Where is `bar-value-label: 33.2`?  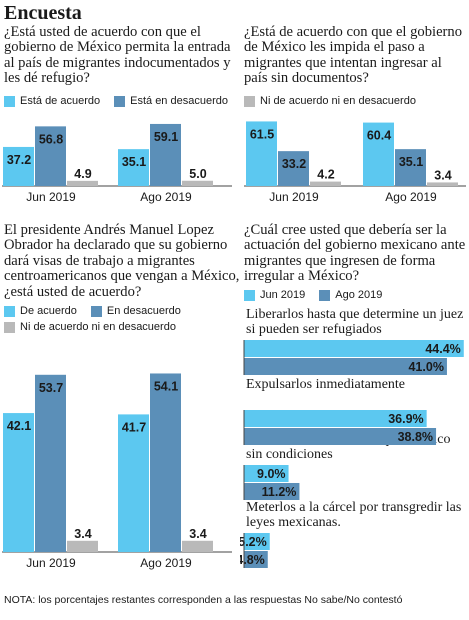 bar-value-label: 33.2 is located at coordinates (294, 164).